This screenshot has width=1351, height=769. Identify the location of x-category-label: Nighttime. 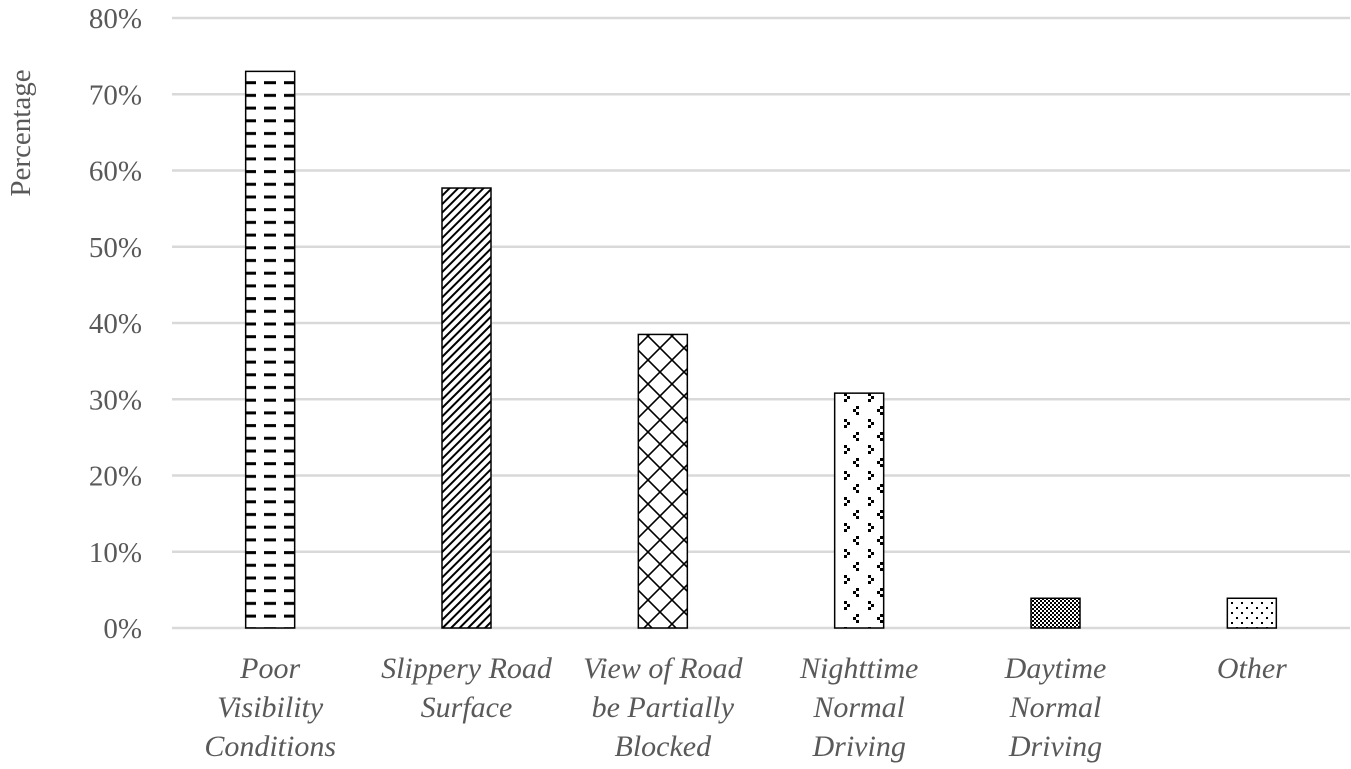
(858, 668).